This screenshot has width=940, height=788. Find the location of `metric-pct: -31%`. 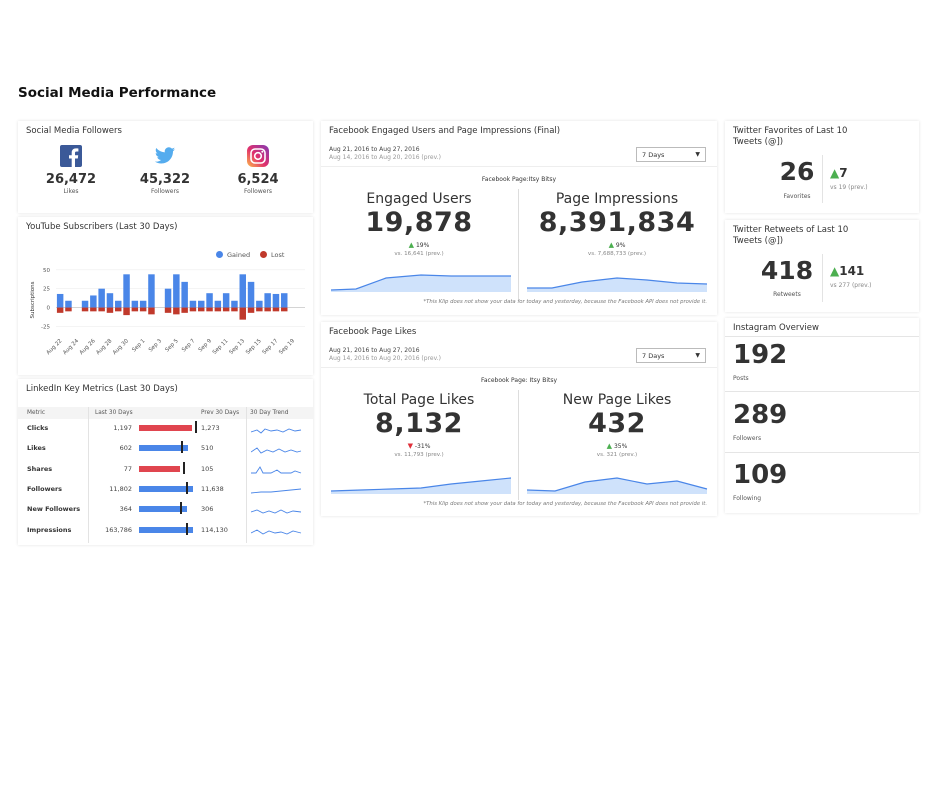

metric-pct: -31% is located at coordinates (422, 446).